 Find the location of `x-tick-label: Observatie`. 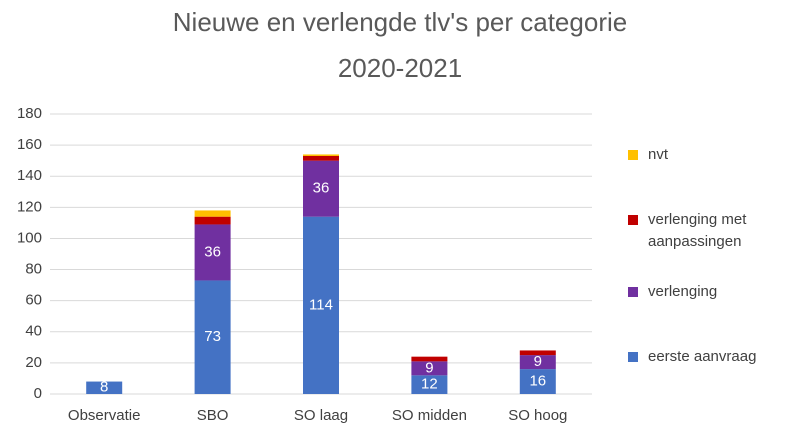

x-tick-label: Observatie is located at coordinates (104, 415).